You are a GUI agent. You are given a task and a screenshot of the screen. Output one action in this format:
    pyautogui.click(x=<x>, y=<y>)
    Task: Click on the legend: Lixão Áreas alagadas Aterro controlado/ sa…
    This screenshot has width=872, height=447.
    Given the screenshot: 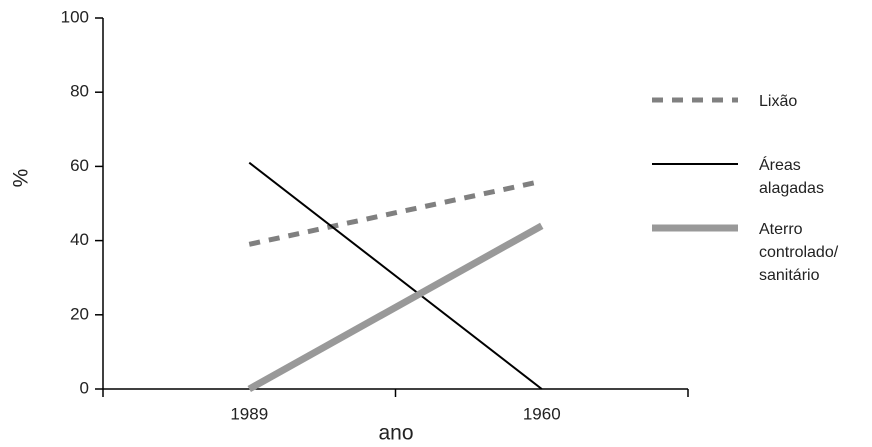 What is the action you would take?
    pyautogui.click(x=757, y=197)
    